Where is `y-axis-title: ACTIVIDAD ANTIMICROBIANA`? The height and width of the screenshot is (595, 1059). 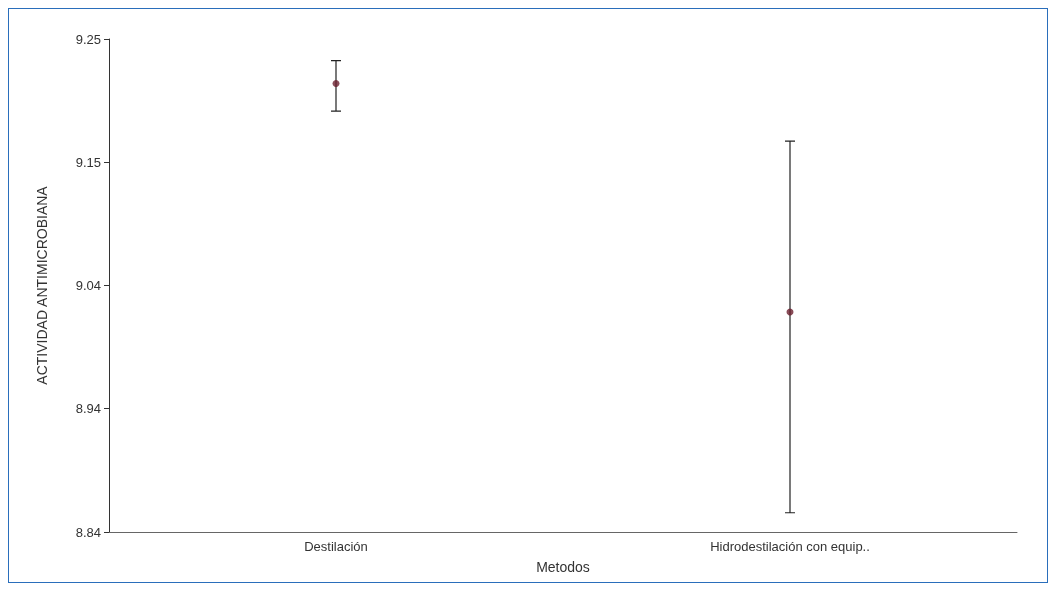 y-axis-title: ACTIVIDAD ANTIMICROBIANA is located at coordinates (42, 285).